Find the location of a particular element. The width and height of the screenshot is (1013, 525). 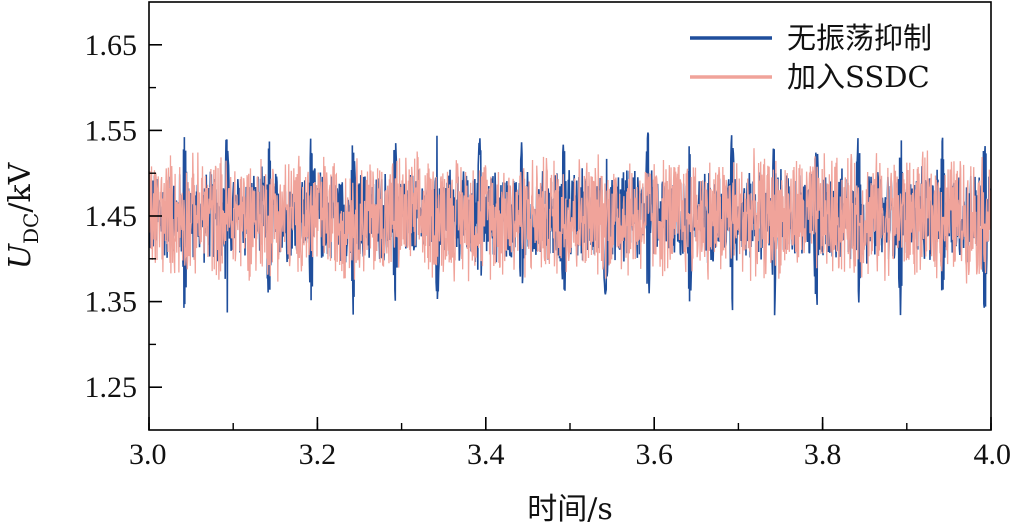

x-axis-title: 时间/s is located at coordinates (570, 508).